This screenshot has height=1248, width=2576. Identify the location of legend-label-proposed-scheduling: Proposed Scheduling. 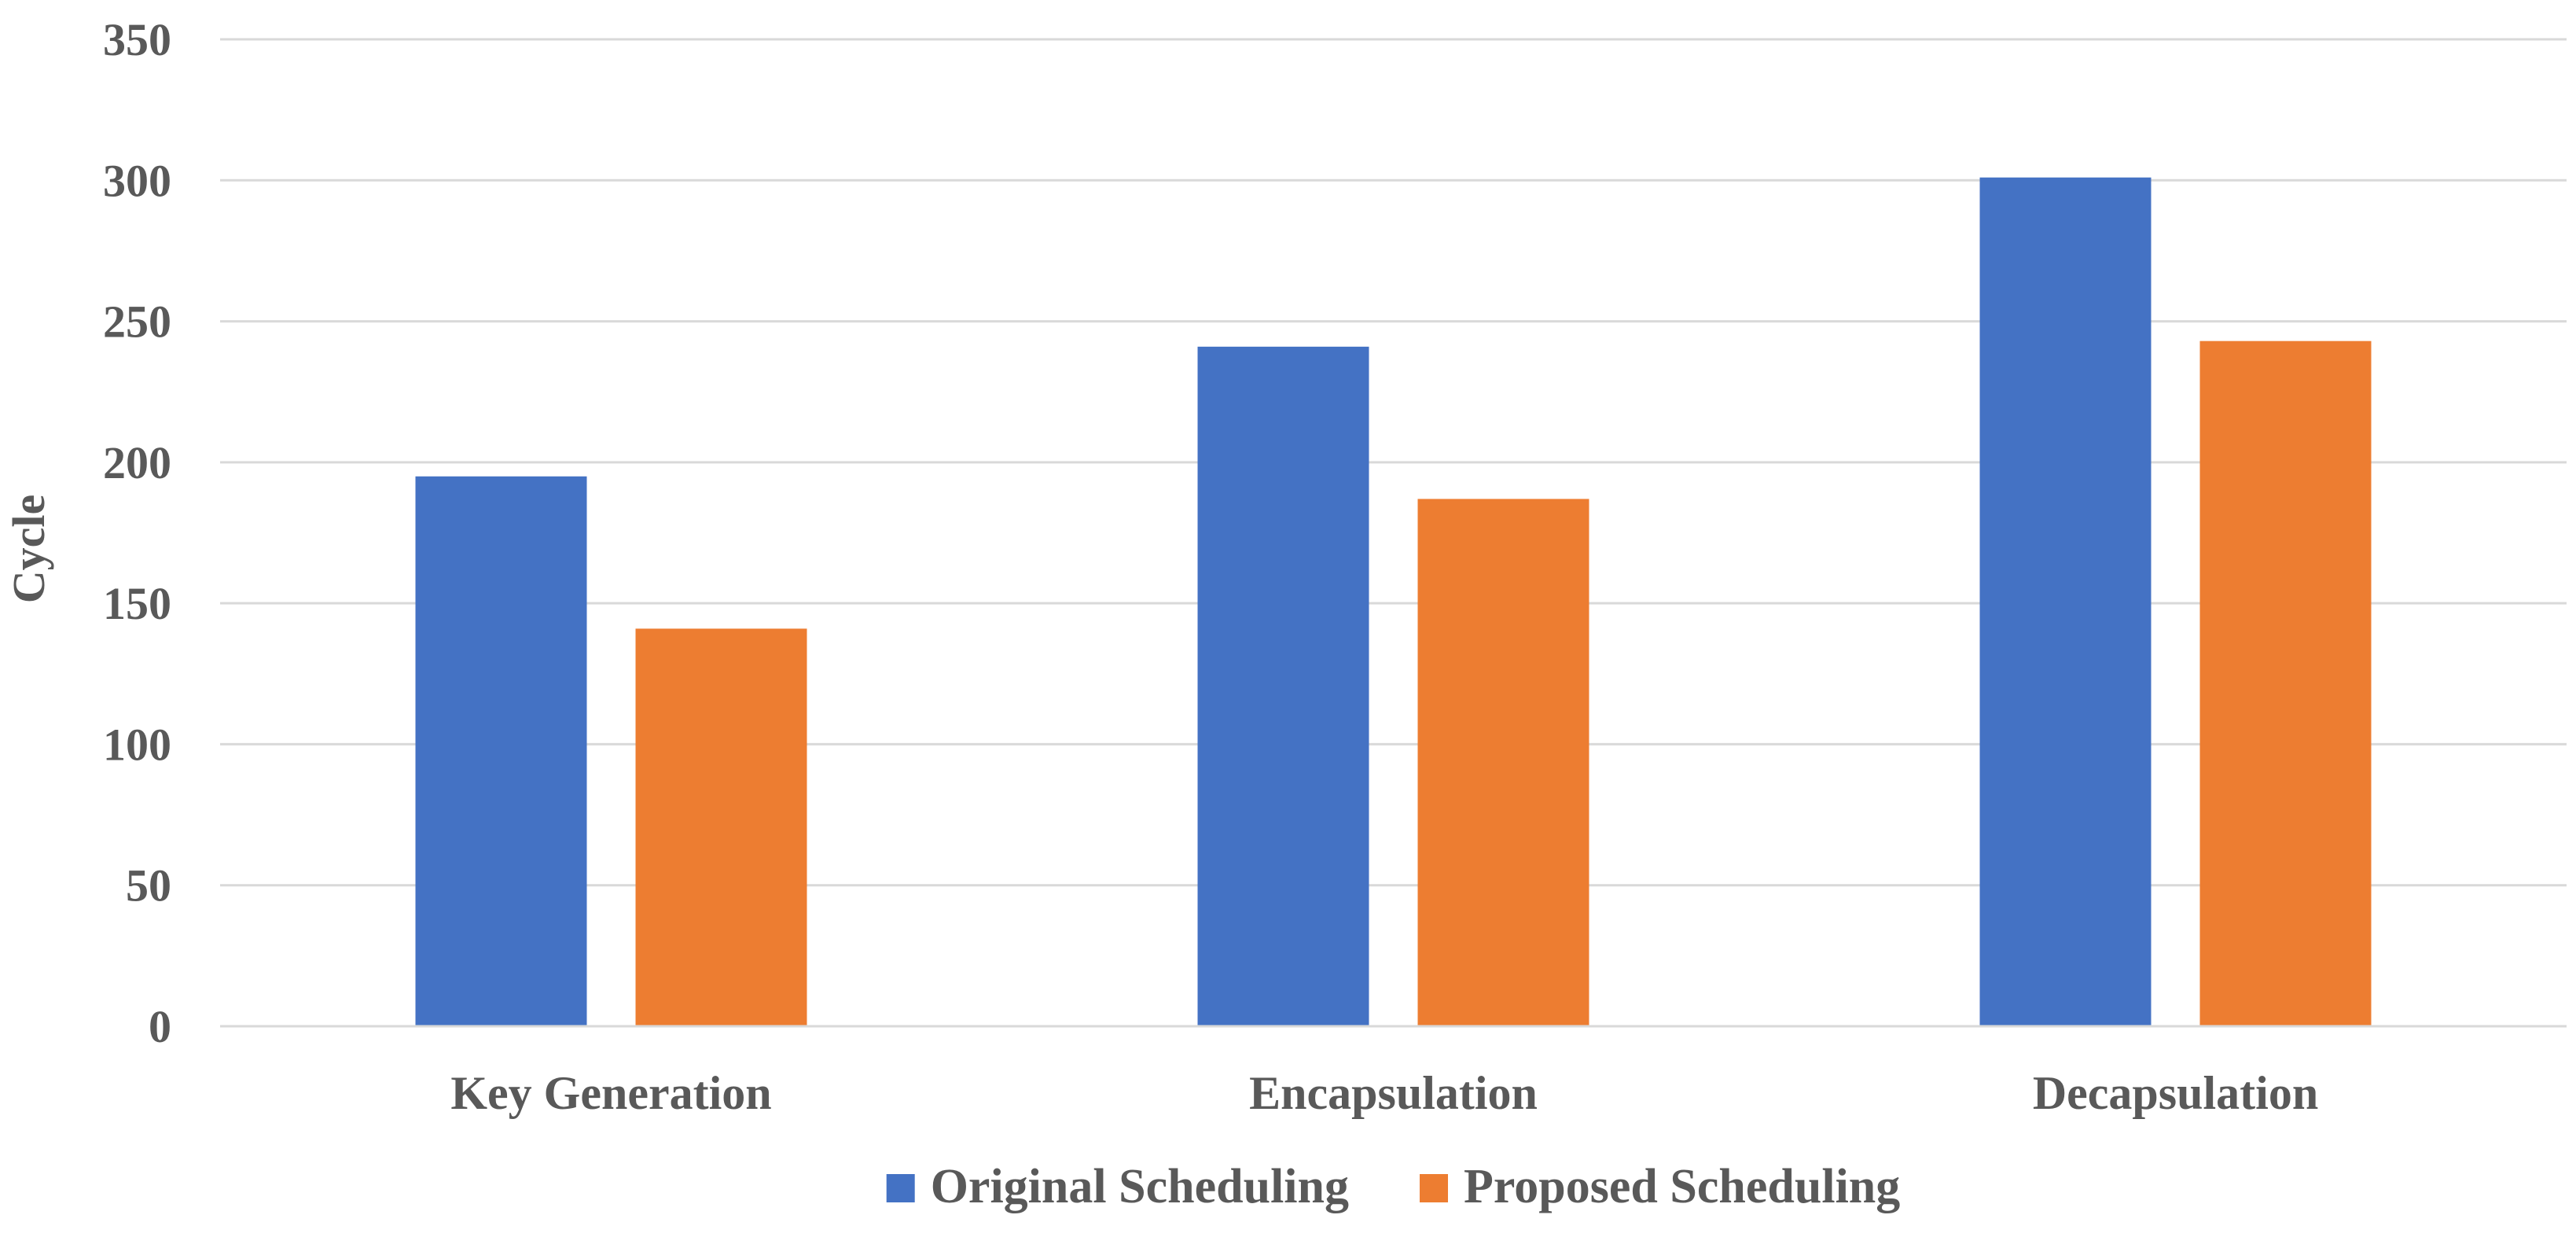
(1682, 1186).